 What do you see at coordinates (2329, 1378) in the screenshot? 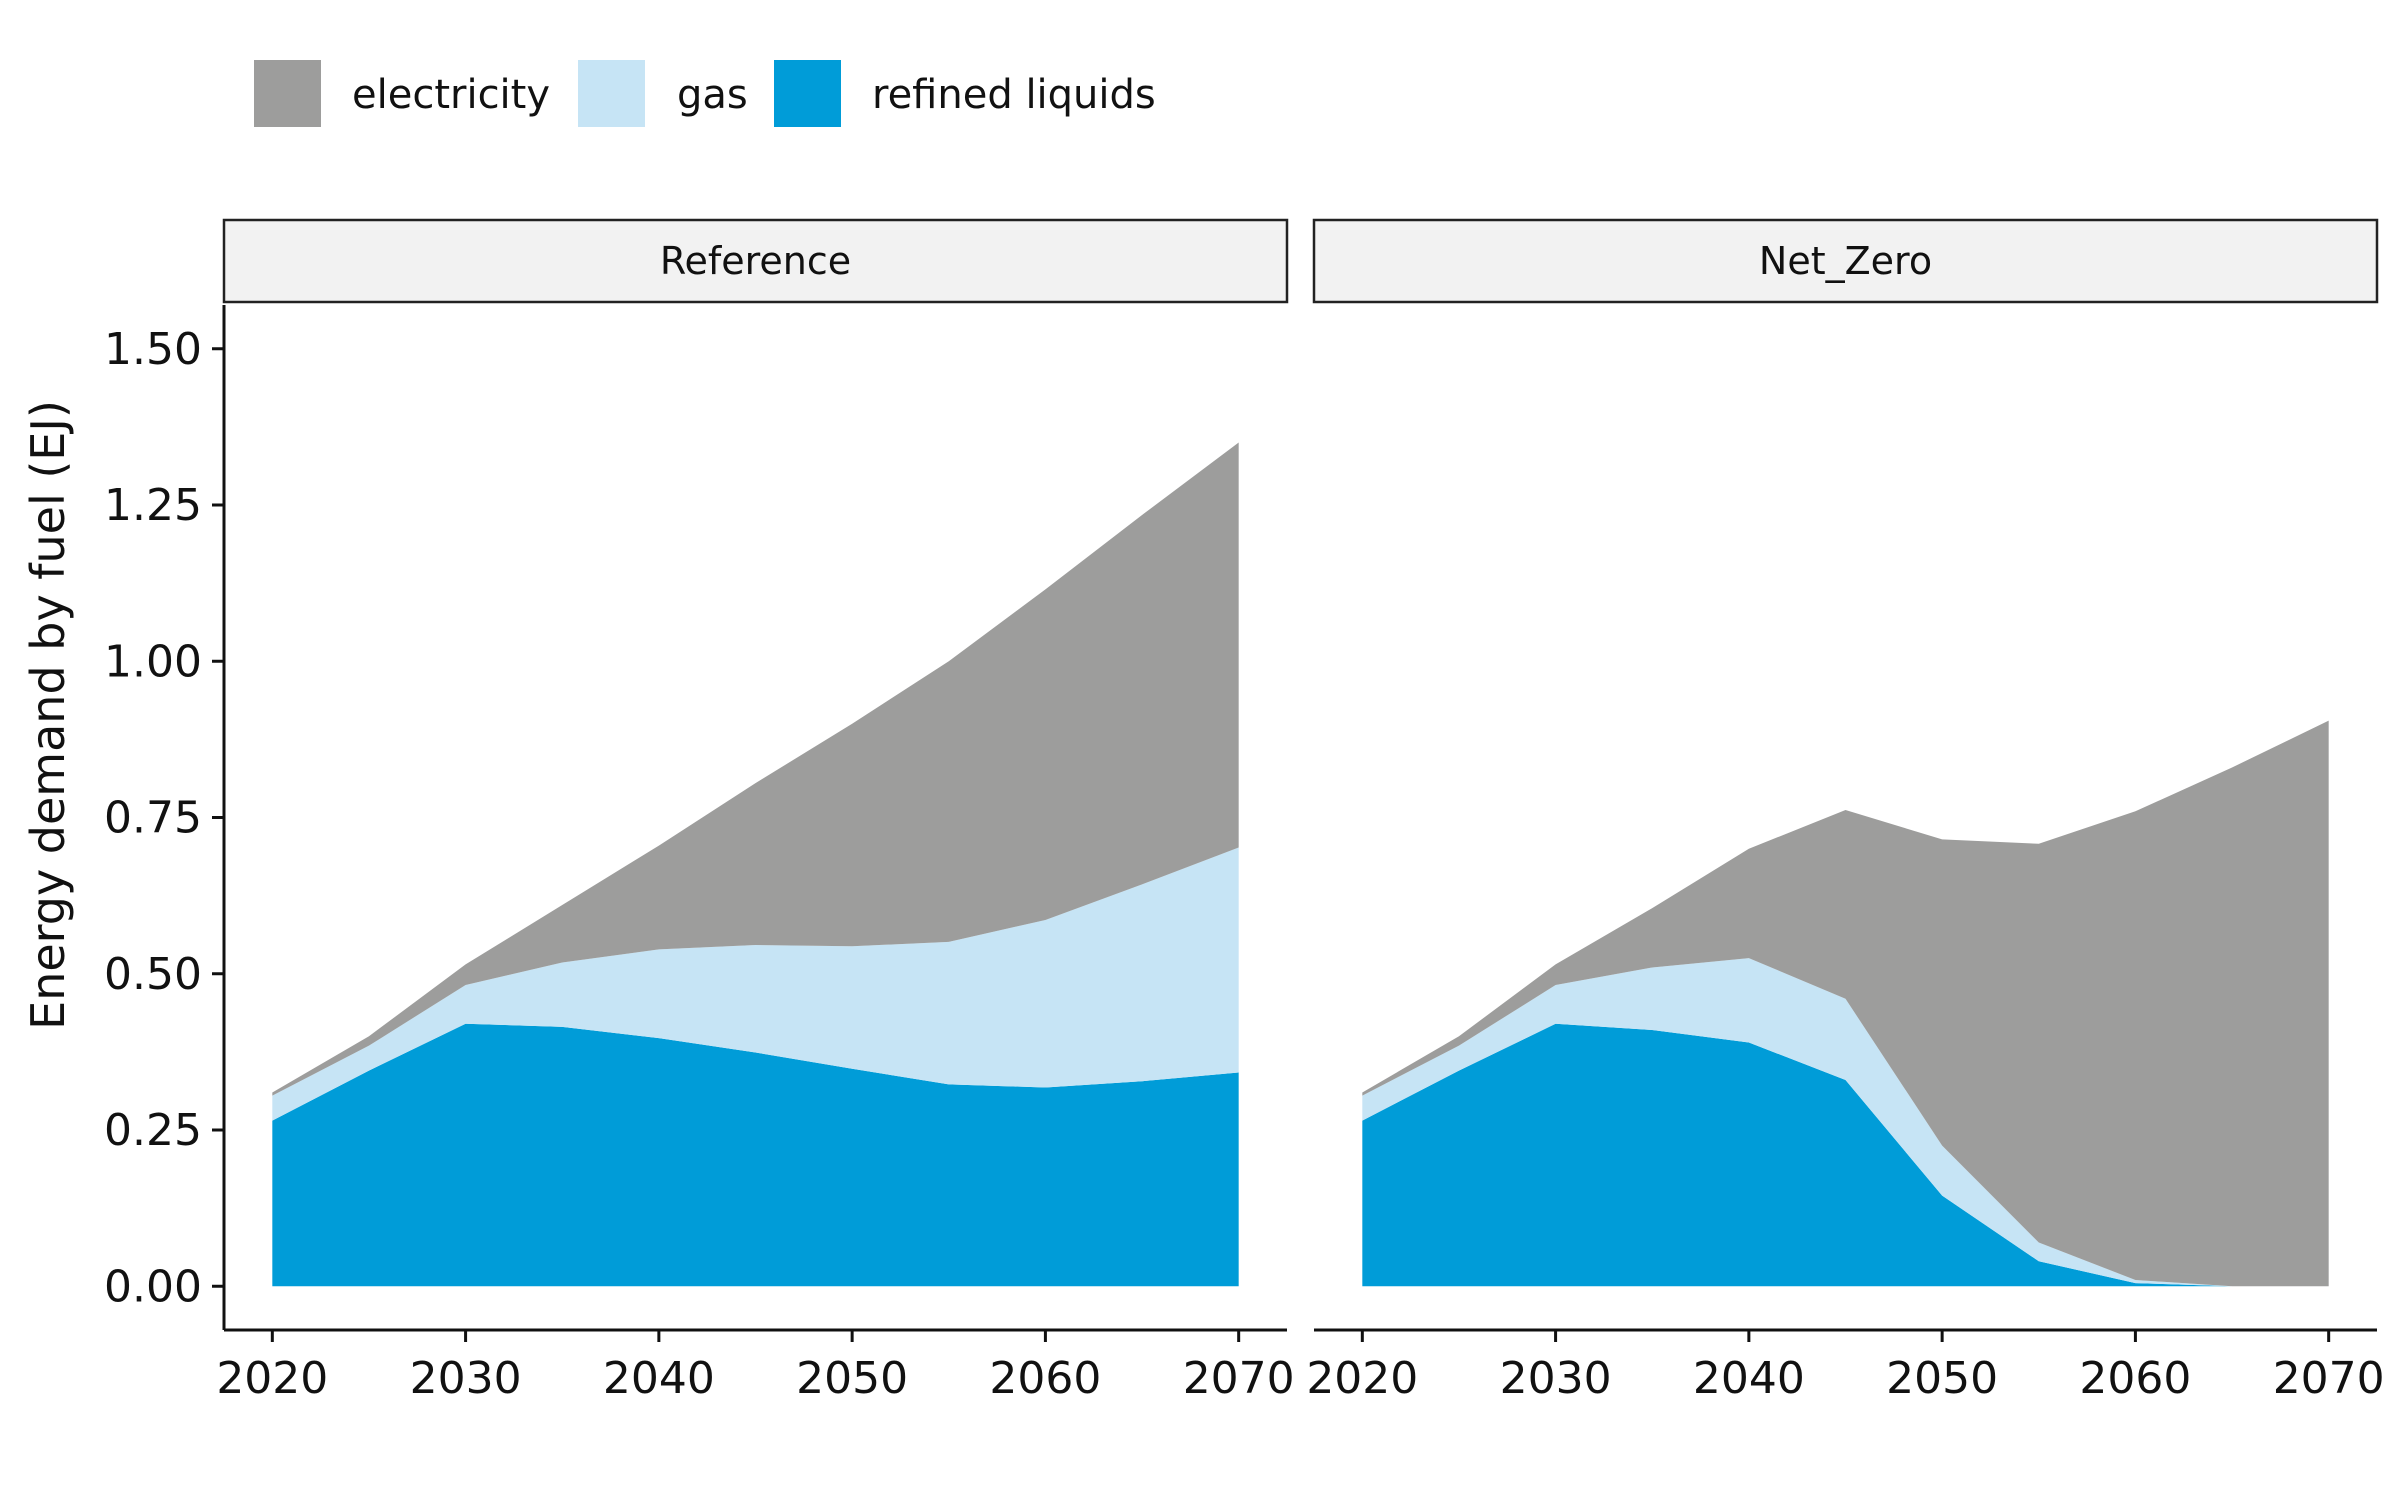
I see `x-tick-label-net-zero-2070: 2070` at bounding box center [2329, 1378].